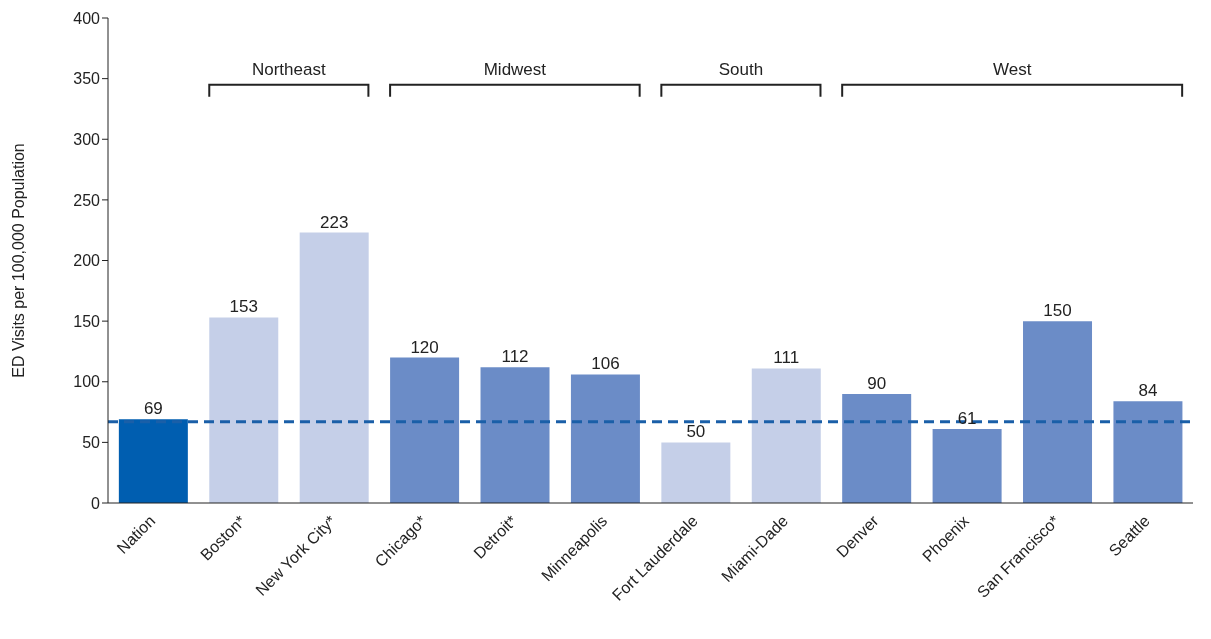 This screenshot has width=1211, height=639. Describe the element at coordinates (515, 69) in the screenshot. I see `annotation: Midwest` at that location.